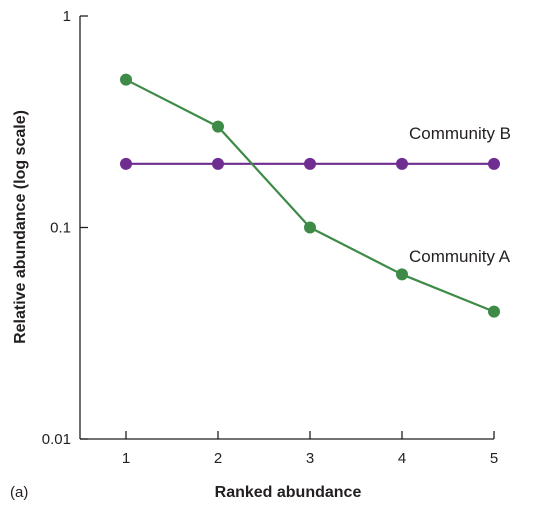 The width and height of the screenshot is (546, 529). I want to click on y-axis-title: Relative abundance (log scale), so click(20, 227).